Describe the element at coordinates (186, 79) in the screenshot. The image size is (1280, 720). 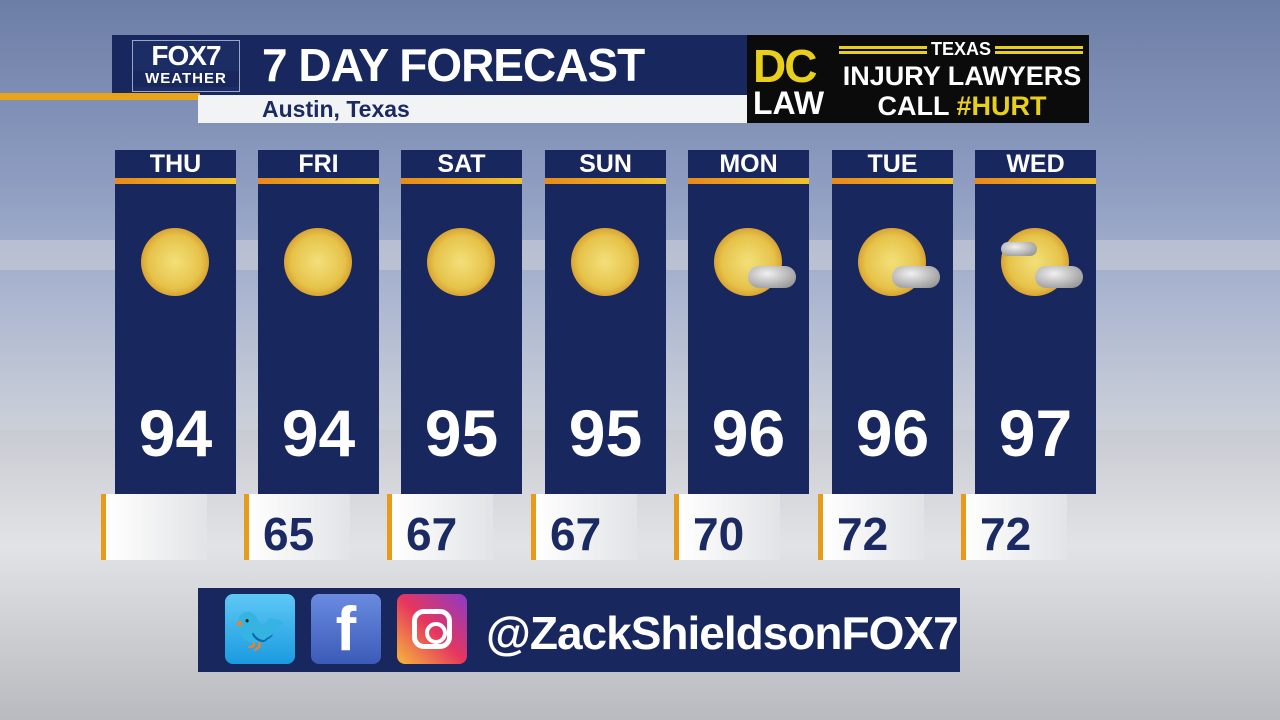
I see `logo-subtext: WEATHER` at that location.